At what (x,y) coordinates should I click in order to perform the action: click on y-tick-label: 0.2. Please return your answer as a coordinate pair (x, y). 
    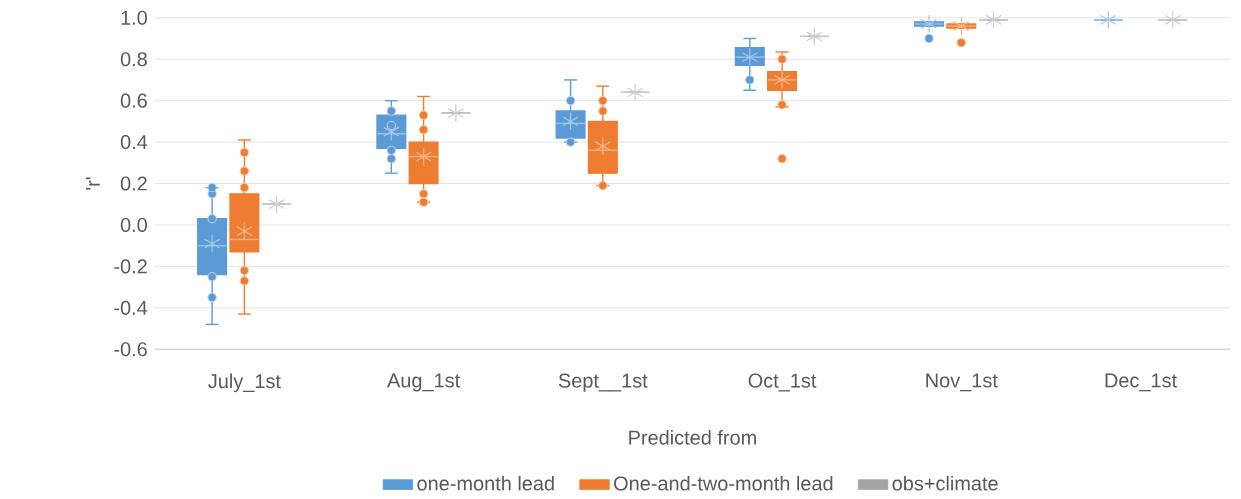
    Looking at the image, I should click on (133, 183).